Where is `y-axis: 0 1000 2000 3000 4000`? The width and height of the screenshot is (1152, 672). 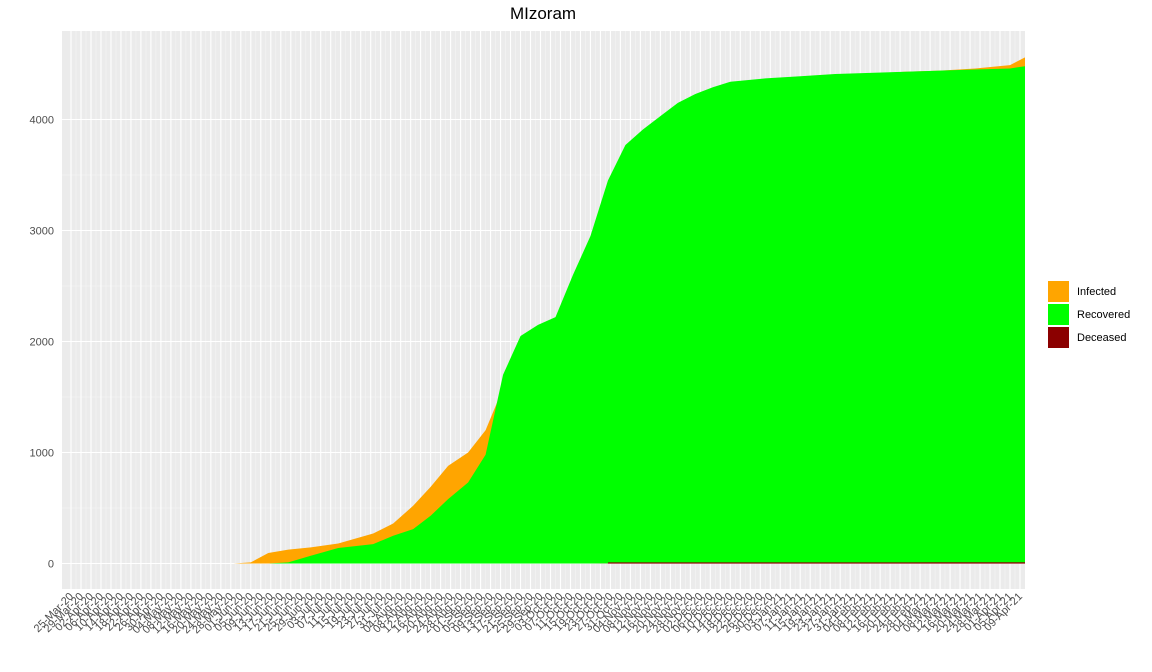
y-axis: 0 1000 2000 3000 4000 is located at coordinates (42, 343).